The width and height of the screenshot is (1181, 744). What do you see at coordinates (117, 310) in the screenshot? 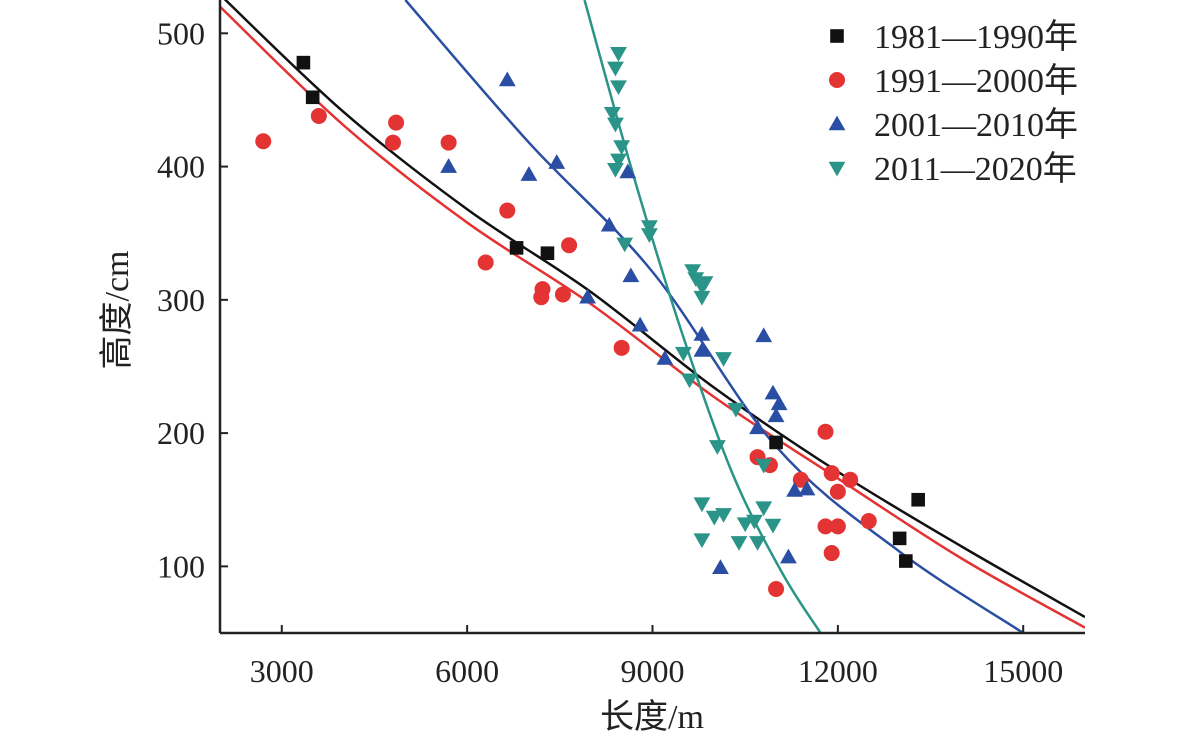
I see `y-axis-title: 高度/cm` at bounding box center [117, 310].